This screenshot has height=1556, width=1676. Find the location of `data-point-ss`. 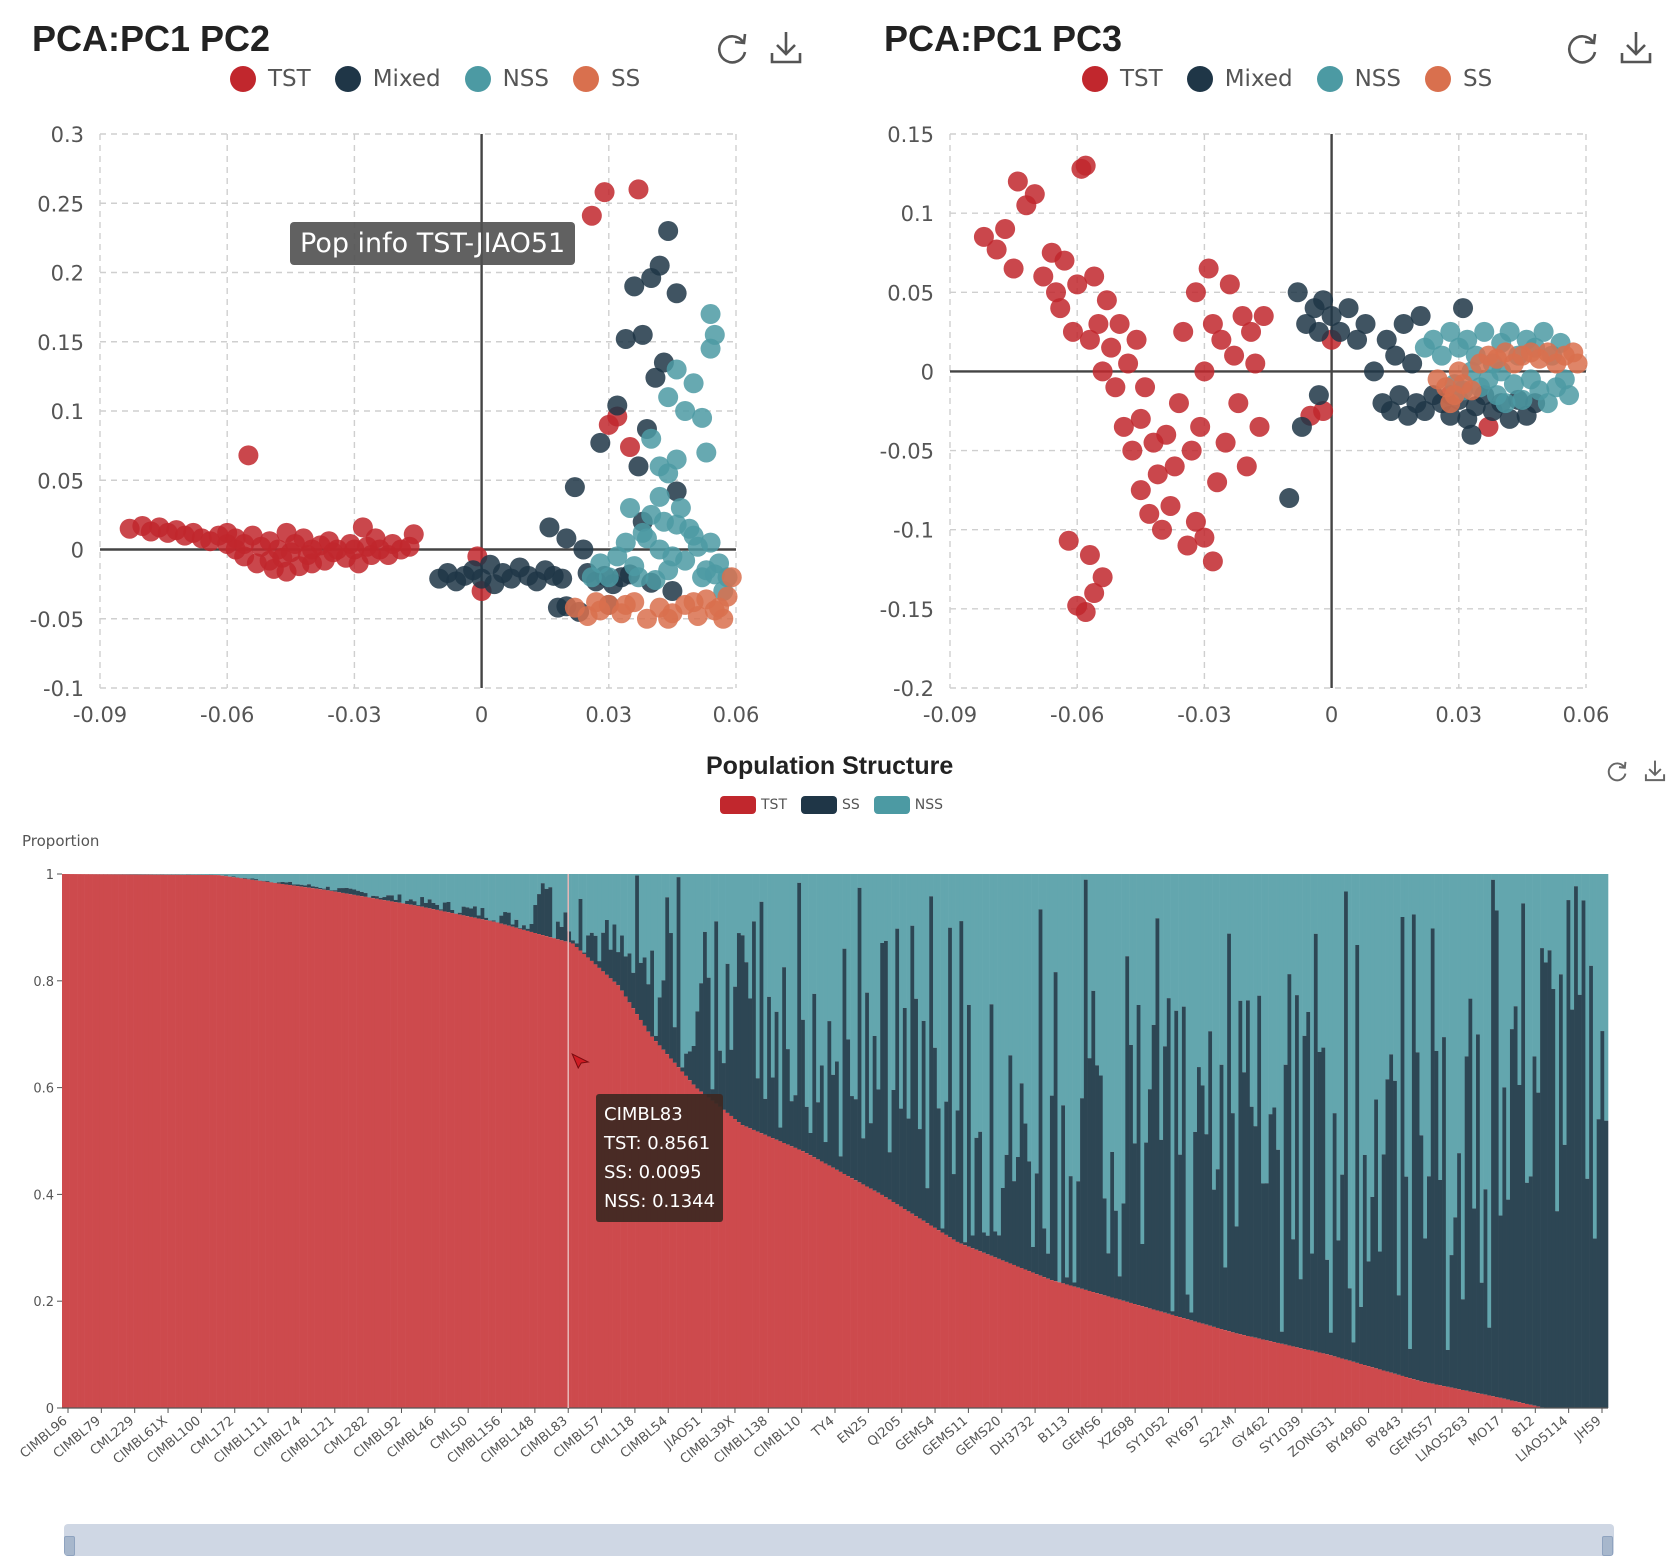

data-point-ss is located at coordinates (1577, 363).